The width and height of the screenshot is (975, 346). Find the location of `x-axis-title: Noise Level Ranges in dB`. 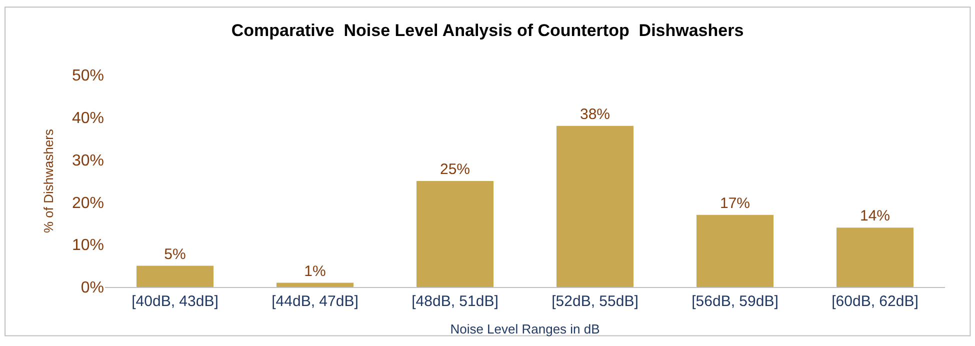

x-axis-title: Noise Level Ranges in dB is located at coordinates (525, 329).